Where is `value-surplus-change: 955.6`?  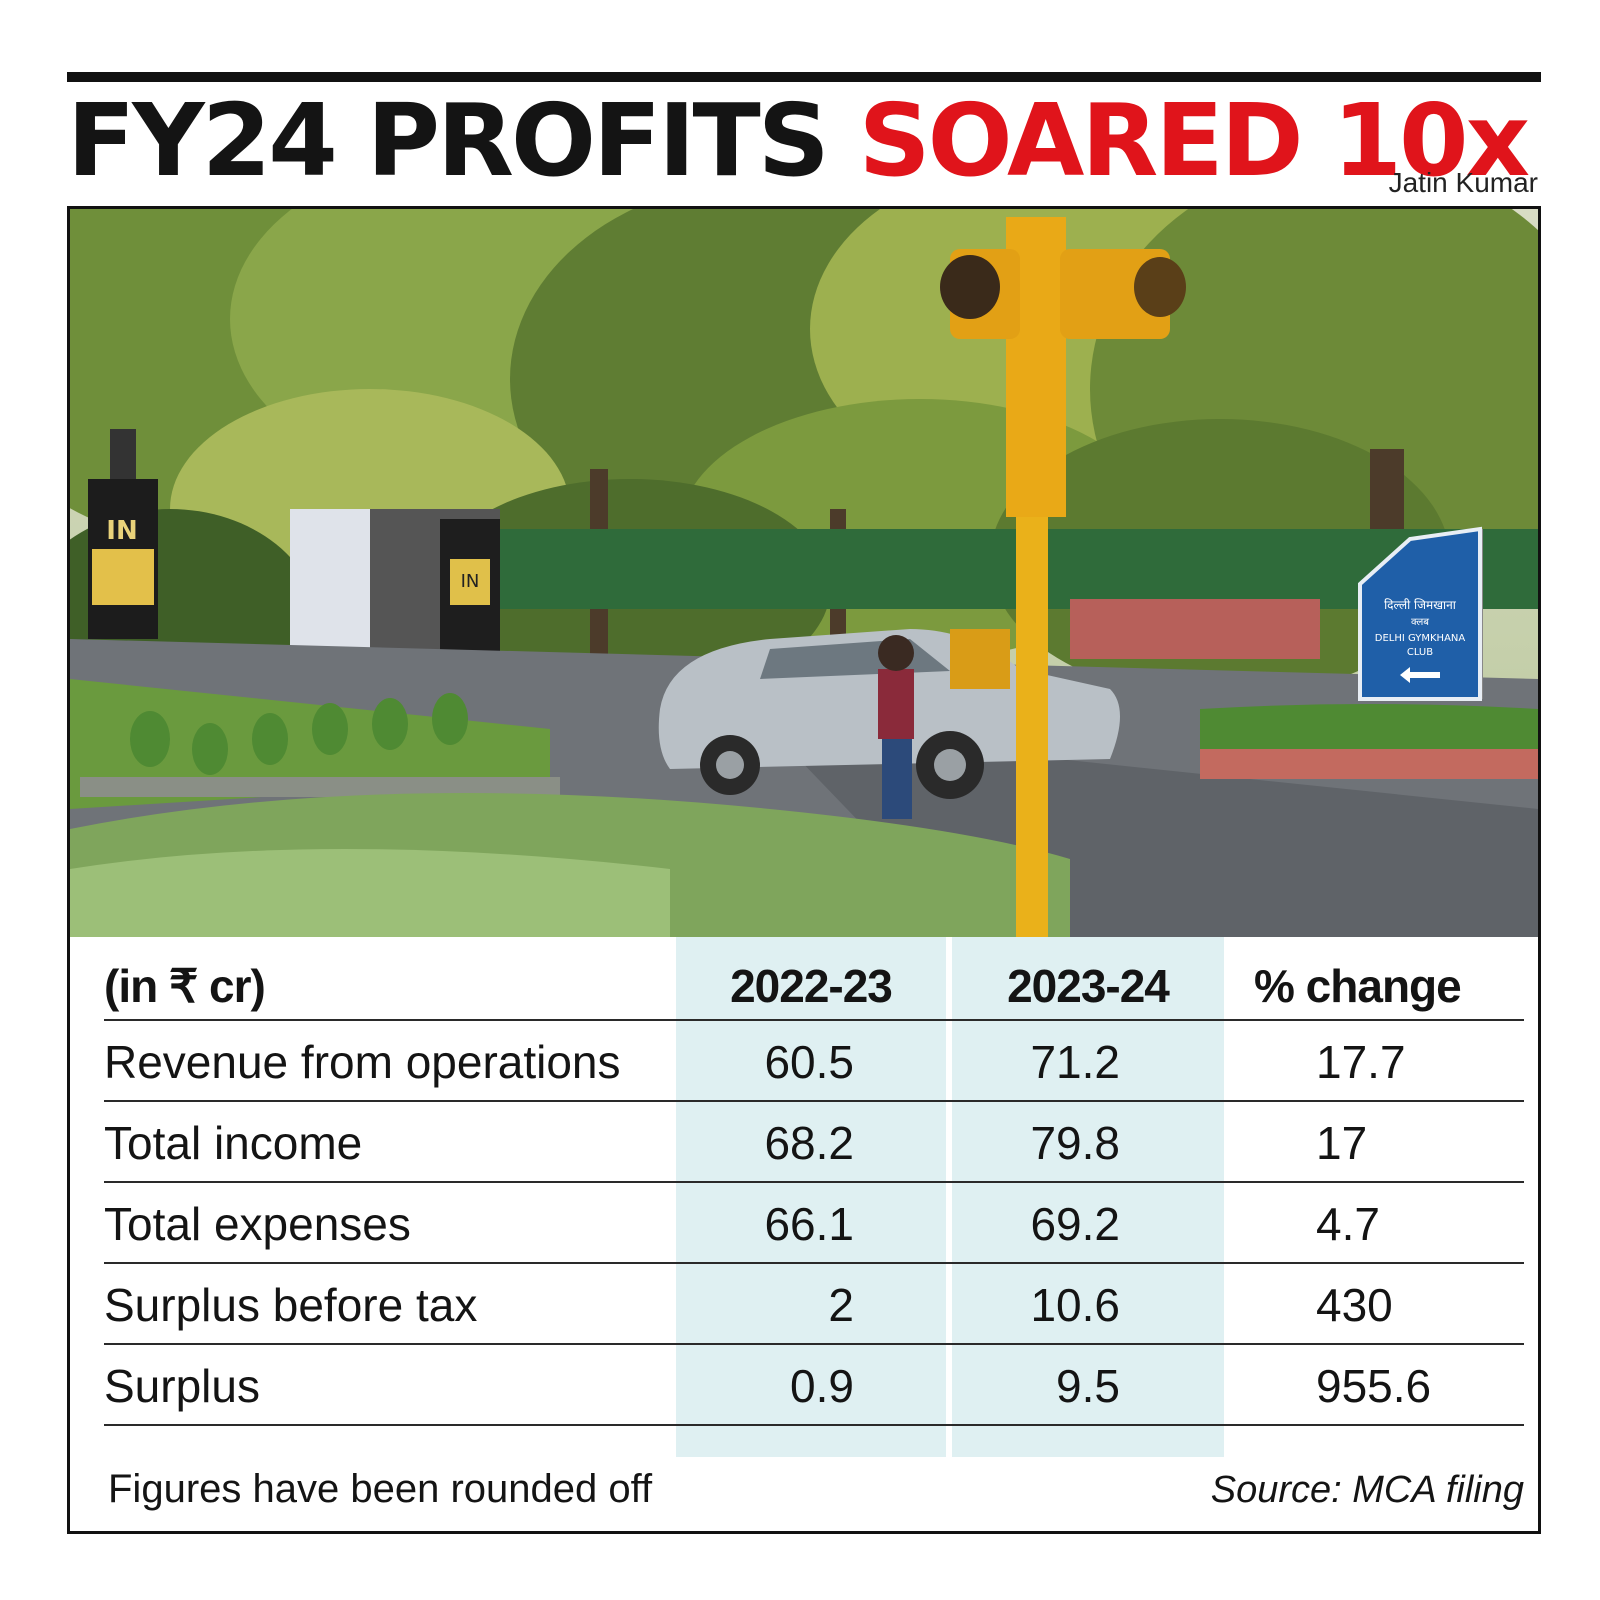 value-surplus-change: 955.6 is located at coordinates (1374, 1386).